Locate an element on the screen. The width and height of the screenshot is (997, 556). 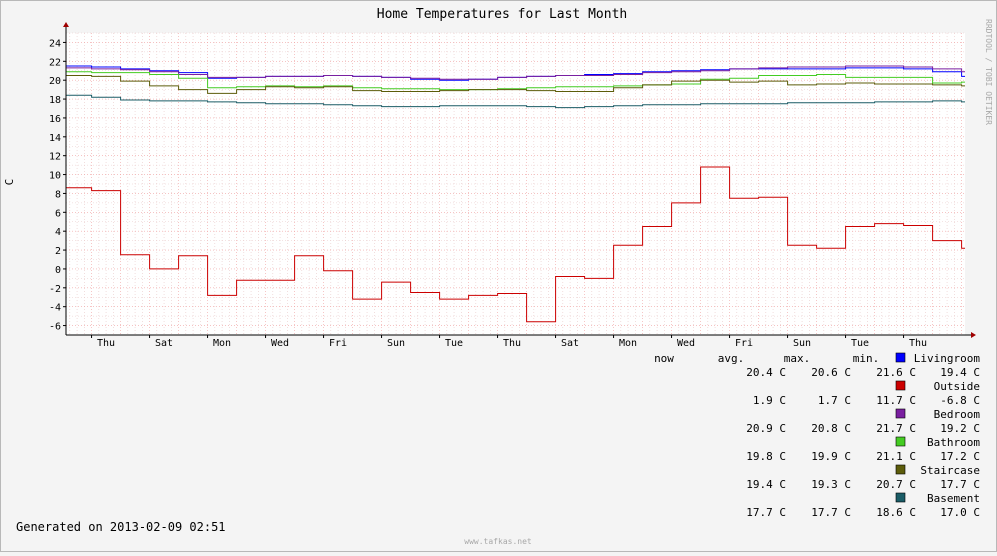
legend-value-now: 17.7 C is located at coordinates (766, 512).